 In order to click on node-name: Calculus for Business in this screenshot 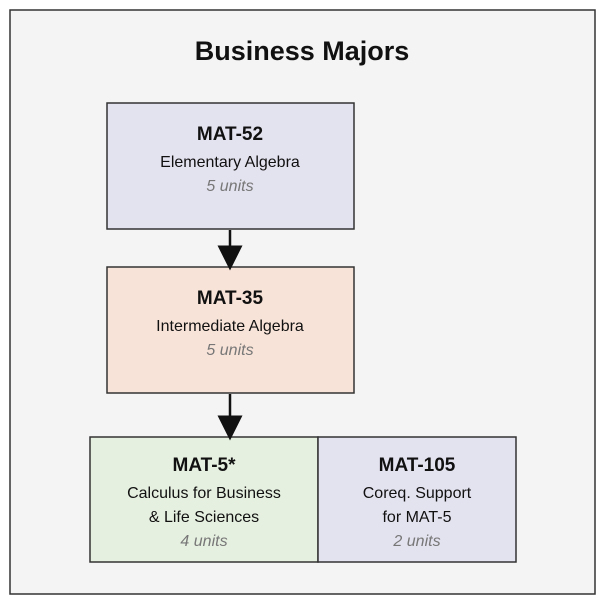, I will do `click(204, 493)`.